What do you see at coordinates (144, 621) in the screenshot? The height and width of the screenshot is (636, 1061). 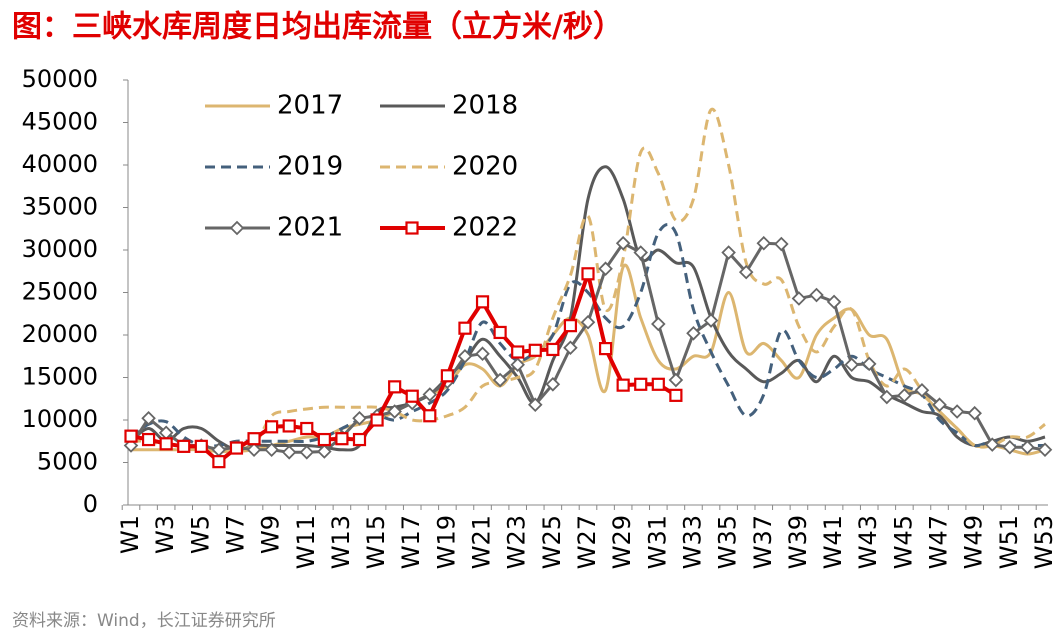 I see `source-note: 资料来源：Wind，长江证券研究所` at bounding box center [144, 621].